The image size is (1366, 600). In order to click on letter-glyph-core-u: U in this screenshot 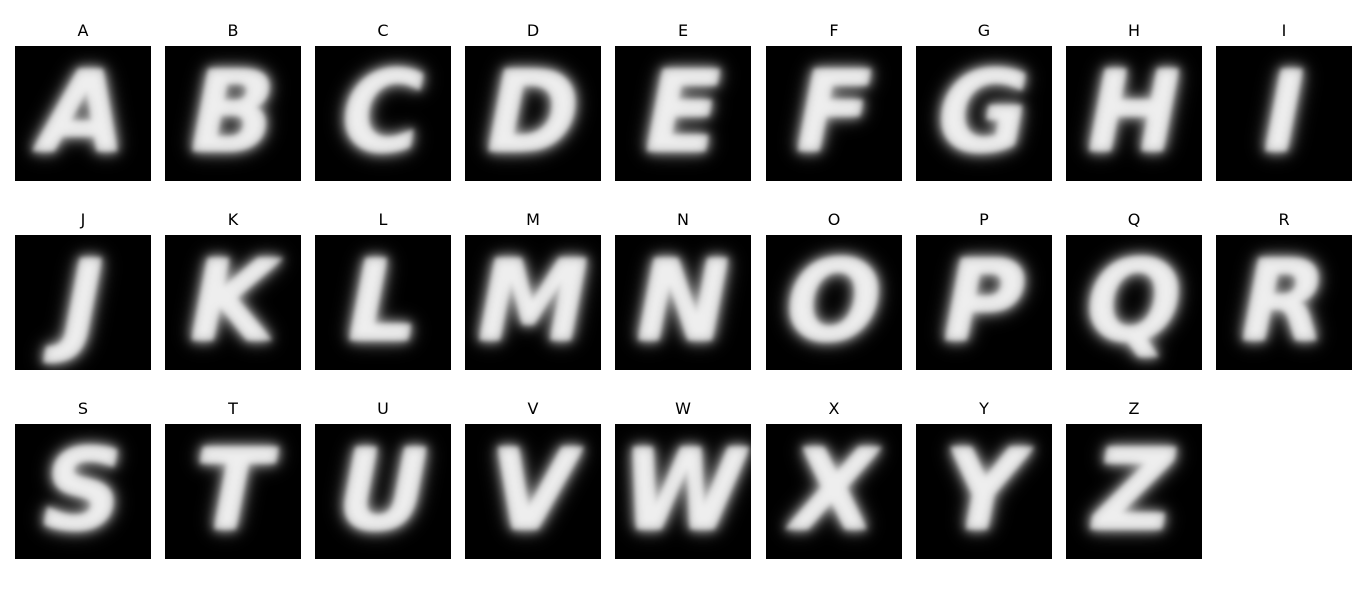, I will do `click(383, 491)`.